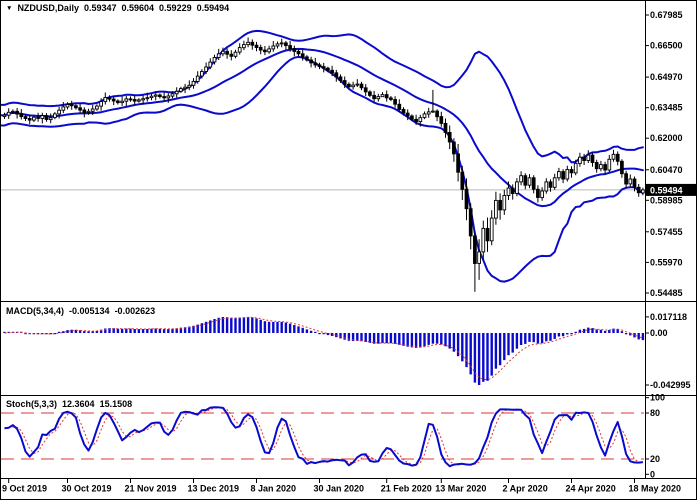 This screenshot has height=500, width=697. Describe the element at coordinates (89, 311) in the screenshot. I see `macd-main-value: -0.005134` at that location.